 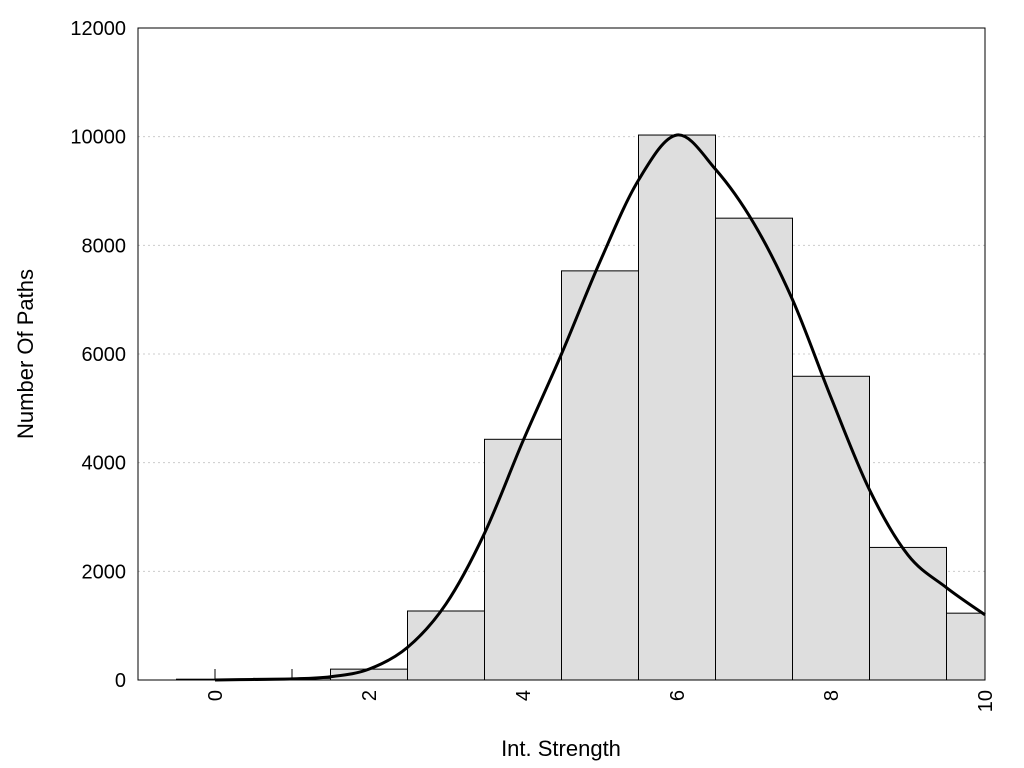 I want to click on y-axis-title: Number Of Paths, so click(x=25, y=354).